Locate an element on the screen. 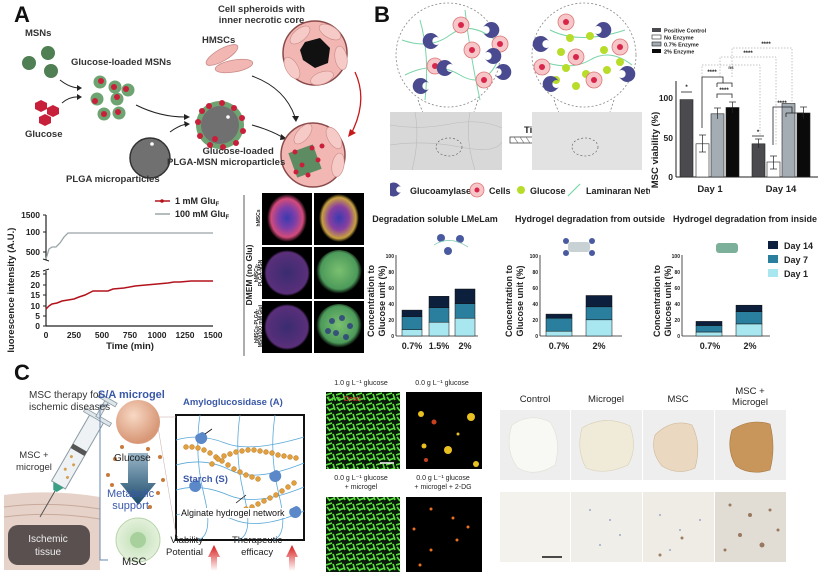 This screenshot has width=824, height=572. svg-text: 10 is located at coordinates (36, 306).